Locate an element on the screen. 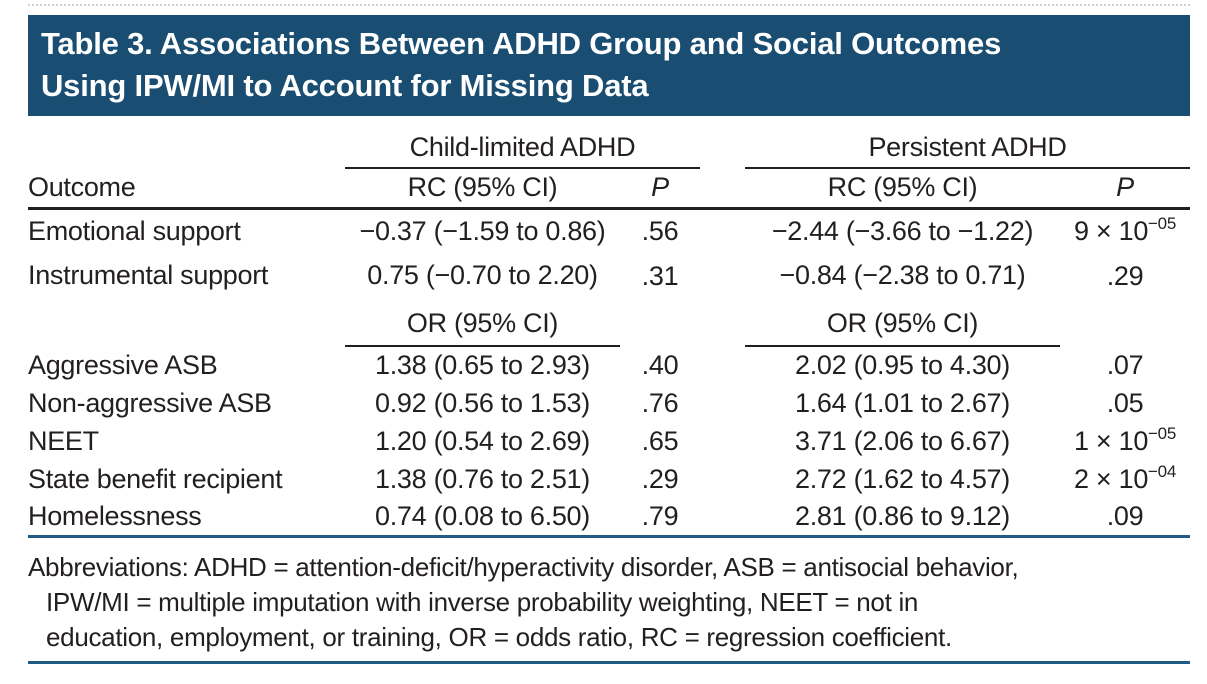 The image size is (1207, 684). column-header-p-child: P is located at coordinates (660, 189).